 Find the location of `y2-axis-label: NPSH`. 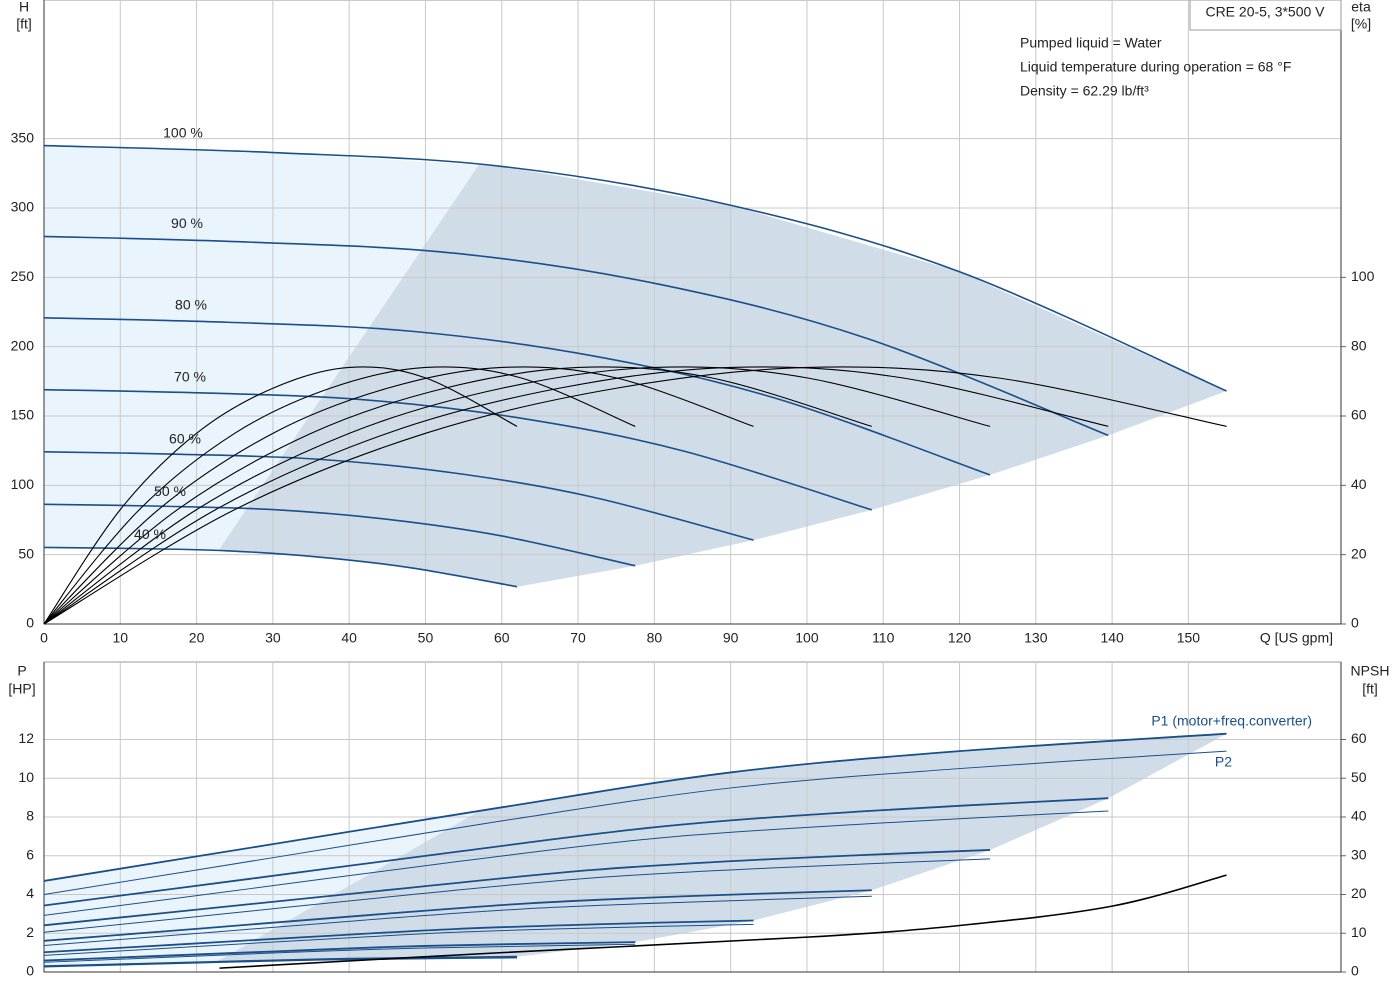

y2-axis-label: NPSH is located at coordinates (1370, 671).